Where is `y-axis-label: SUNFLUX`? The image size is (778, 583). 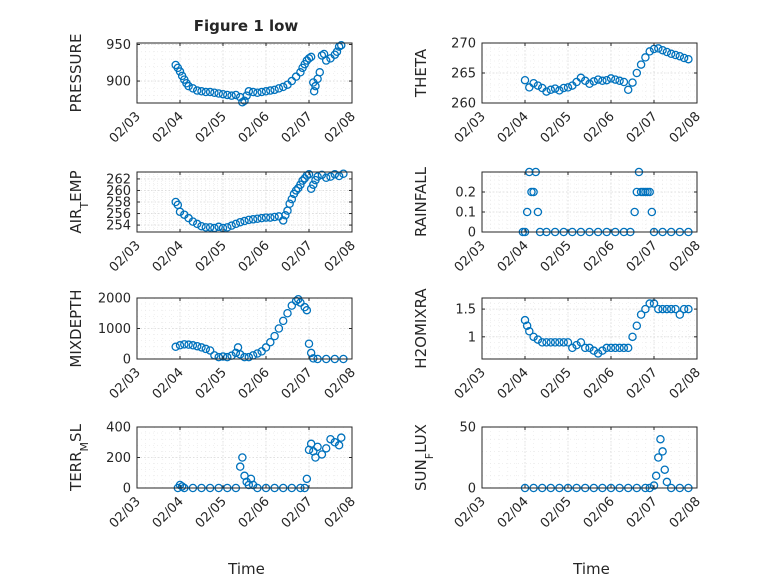 y-axis-label: SUNFLUX is located at coordinates (424, 457).